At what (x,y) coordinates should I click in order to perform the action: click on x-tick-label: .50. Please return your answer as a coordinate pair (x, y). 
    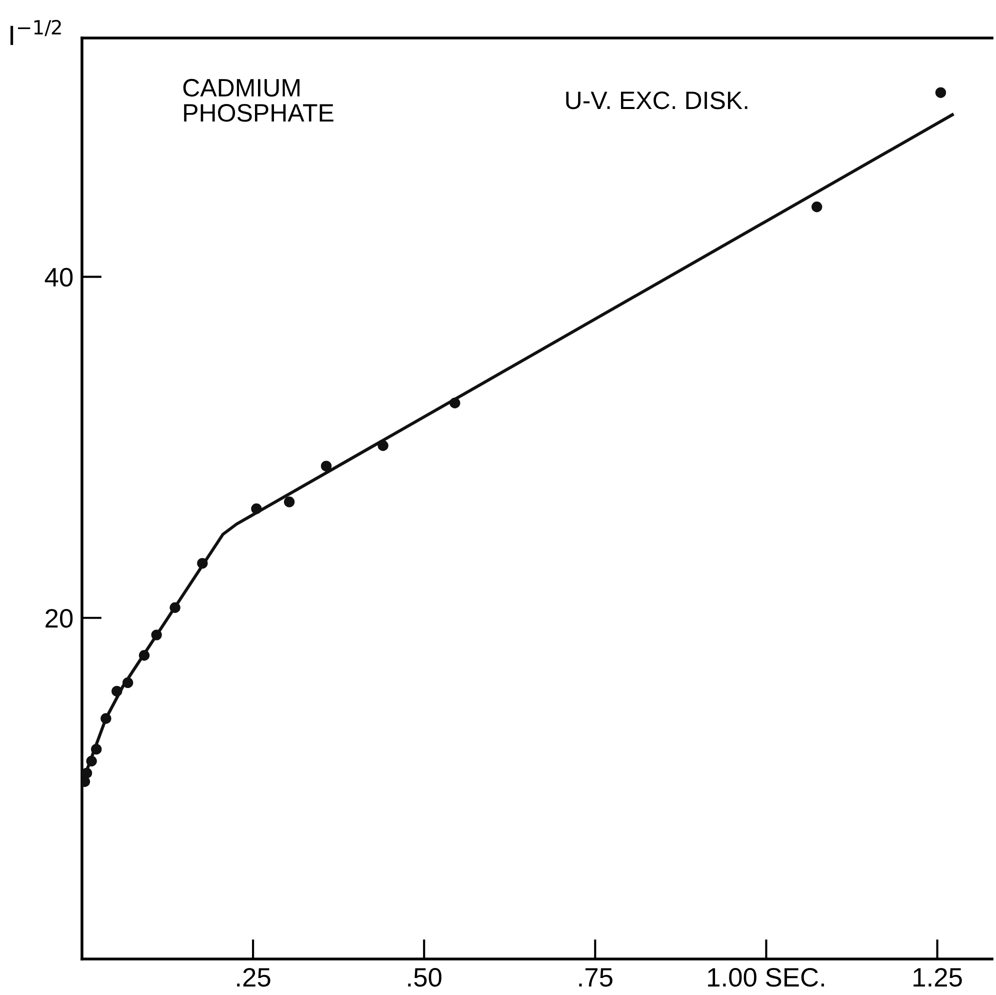
    Looking at the image, I should click on (425, 977).